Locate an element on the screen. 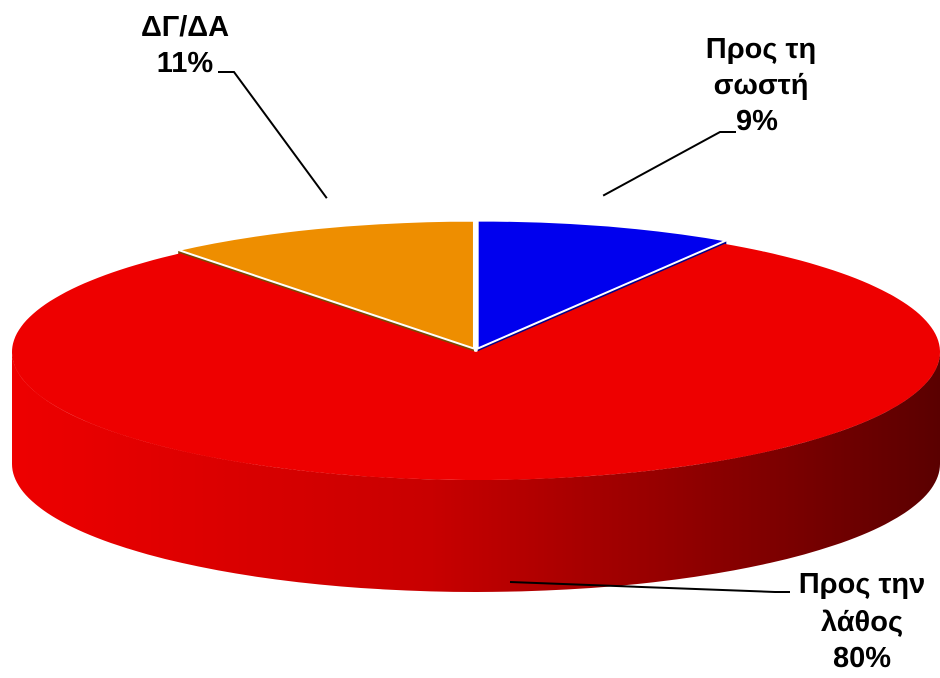 Image resolution: width=940 pixels, height=678 pixels. slice-dg-da is located at coordinates (324, 285).